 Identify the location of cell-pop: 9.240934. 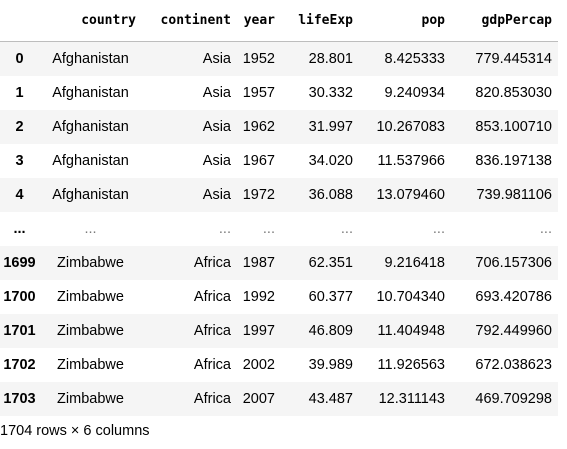
(414, 92).